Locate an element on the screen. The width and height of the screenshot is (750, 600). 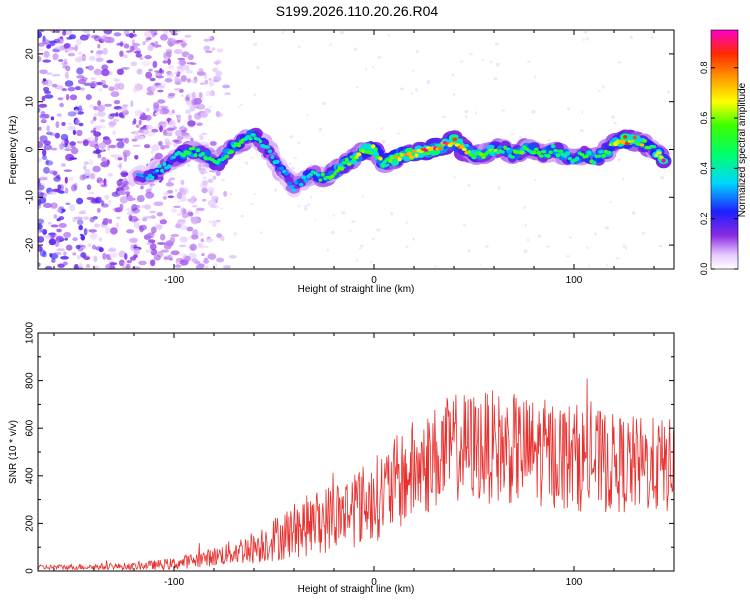
spectrogram-xlabel: Height of straight line (km) is located at coordinates (356, 289).